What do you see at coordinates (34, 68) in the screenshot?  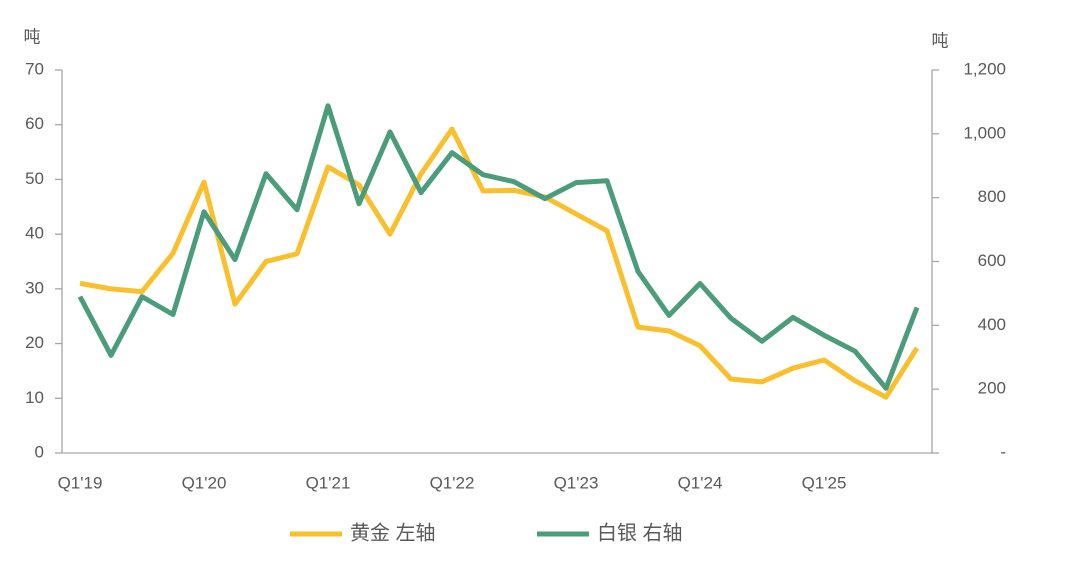 I see `y-tick-label: 70` at bounding box center [34, 68].